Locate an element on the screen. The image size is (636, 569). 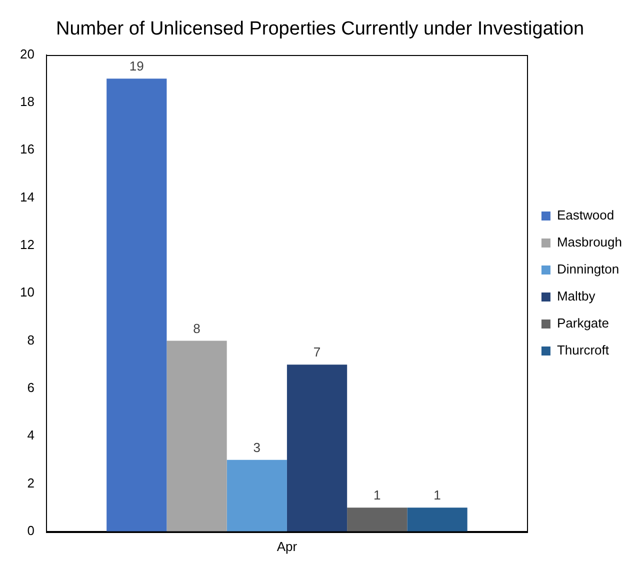
legend-label: Thurcroft is located at coordinates (583, 350).